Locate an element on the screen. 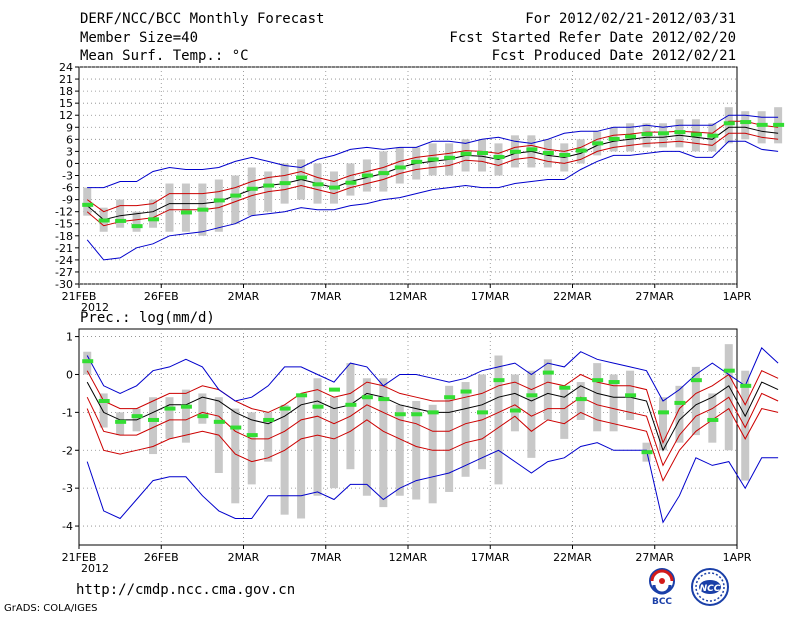  panel2-xtick-label: 17MAR is located at coordinates (490, 557).